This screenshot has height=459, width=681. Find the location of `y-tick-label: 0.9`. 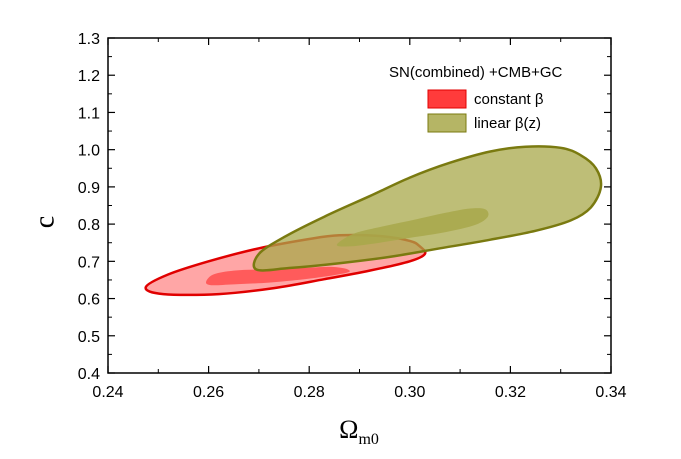

y-tick-label: 0.9 is located at coordinates (89, 188).